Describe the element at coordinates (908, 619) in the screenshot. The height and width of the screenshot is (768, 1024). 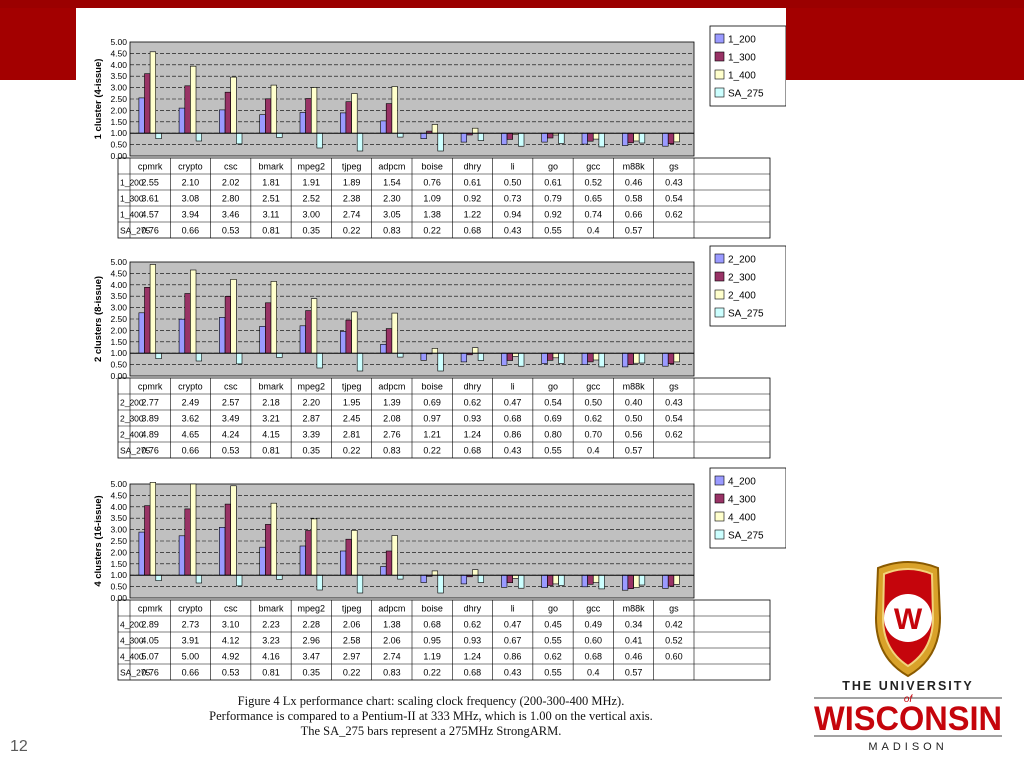
I see `crest-icon: W` at that location.